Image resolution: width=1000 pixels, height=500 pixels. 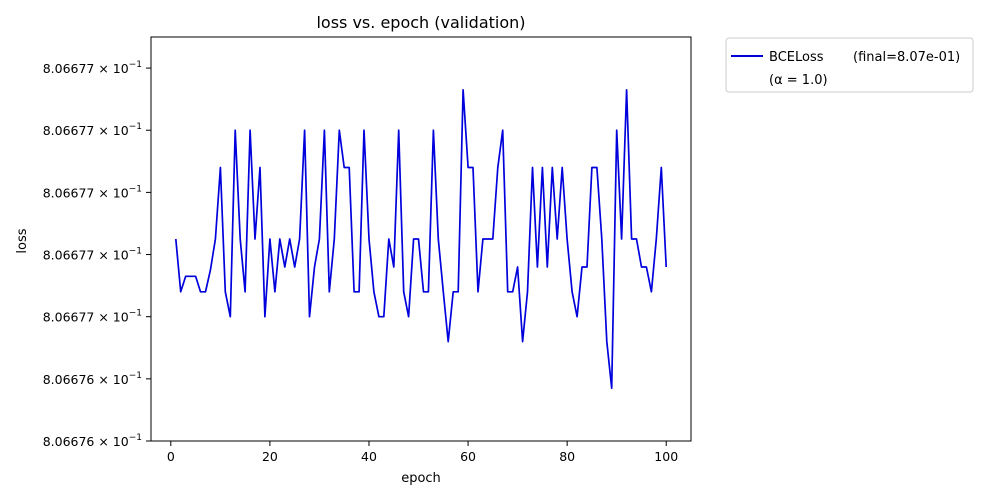 I want to click on x-axis-label: epoch, so click(x=421, y=478).